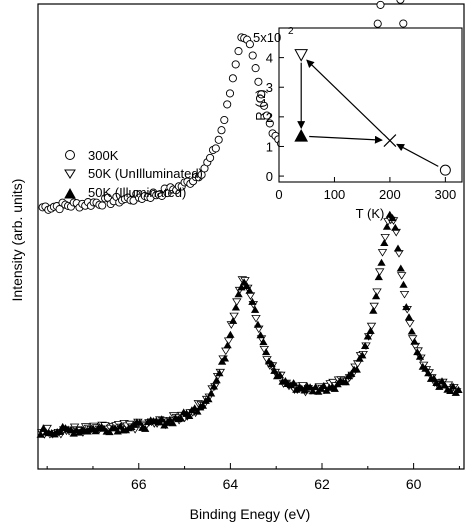  Describe the element at coordinates (269, 176) in the screenshot. I see `inset-y-tick-label-0: 0` at that location.